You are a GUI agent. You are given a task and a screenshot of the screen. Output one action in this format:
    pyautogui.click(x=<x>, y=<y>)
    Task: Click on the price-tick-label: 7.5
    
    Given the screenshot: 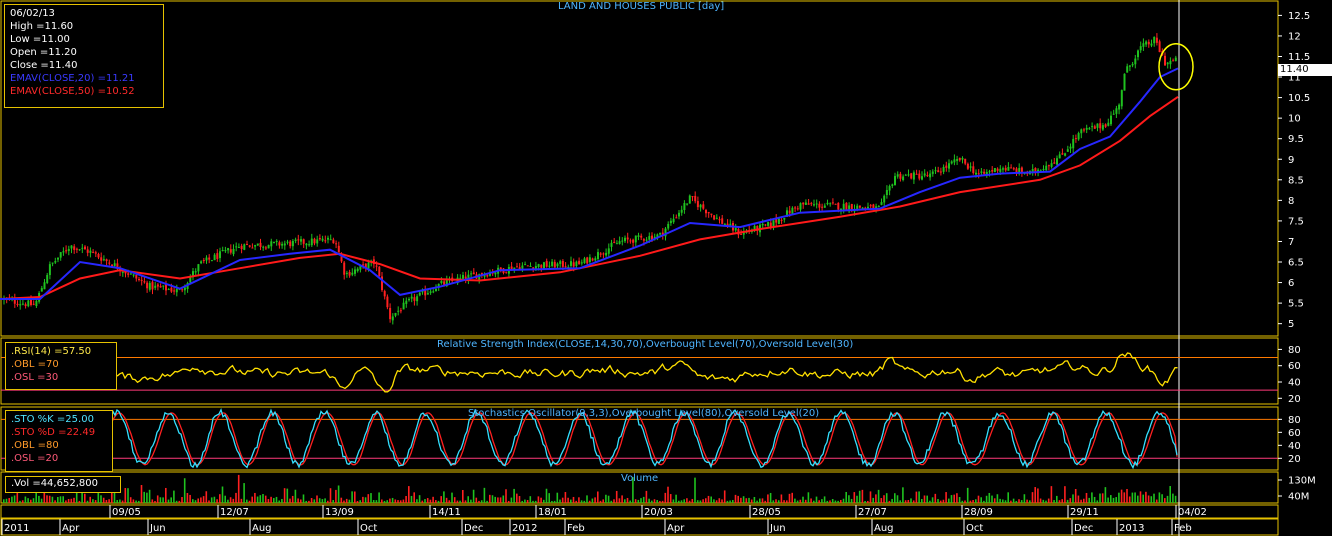 What is the action you would take?
    pyautogui.click(x=1296, y=221)
    